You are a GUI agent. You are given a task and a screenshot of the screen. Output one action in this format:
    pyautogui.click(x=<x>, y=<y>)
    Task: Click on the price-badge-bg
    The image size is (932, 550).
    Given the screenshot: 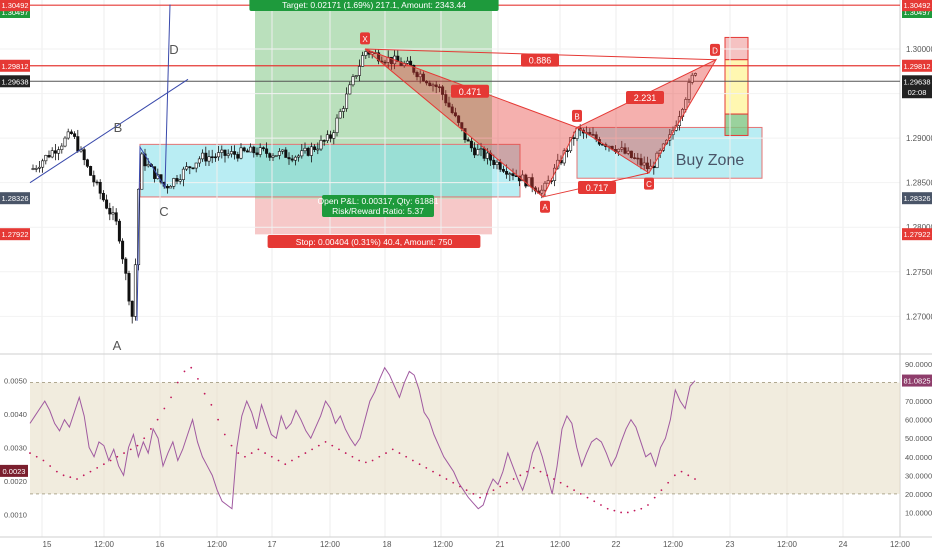 What is the action you would take?
    pyautogui.click(x=917, y=81)
    